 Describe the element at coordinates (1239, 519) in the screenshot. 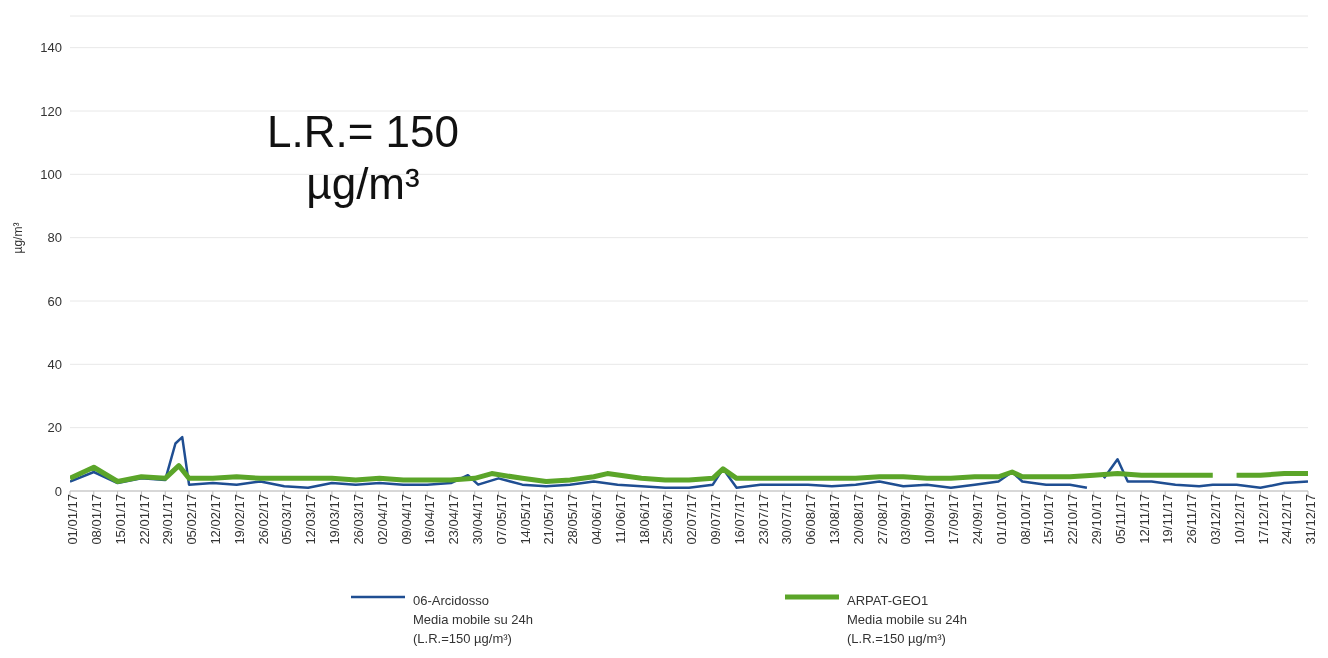

I see `x-tick-label: 10/12/17` at that location.